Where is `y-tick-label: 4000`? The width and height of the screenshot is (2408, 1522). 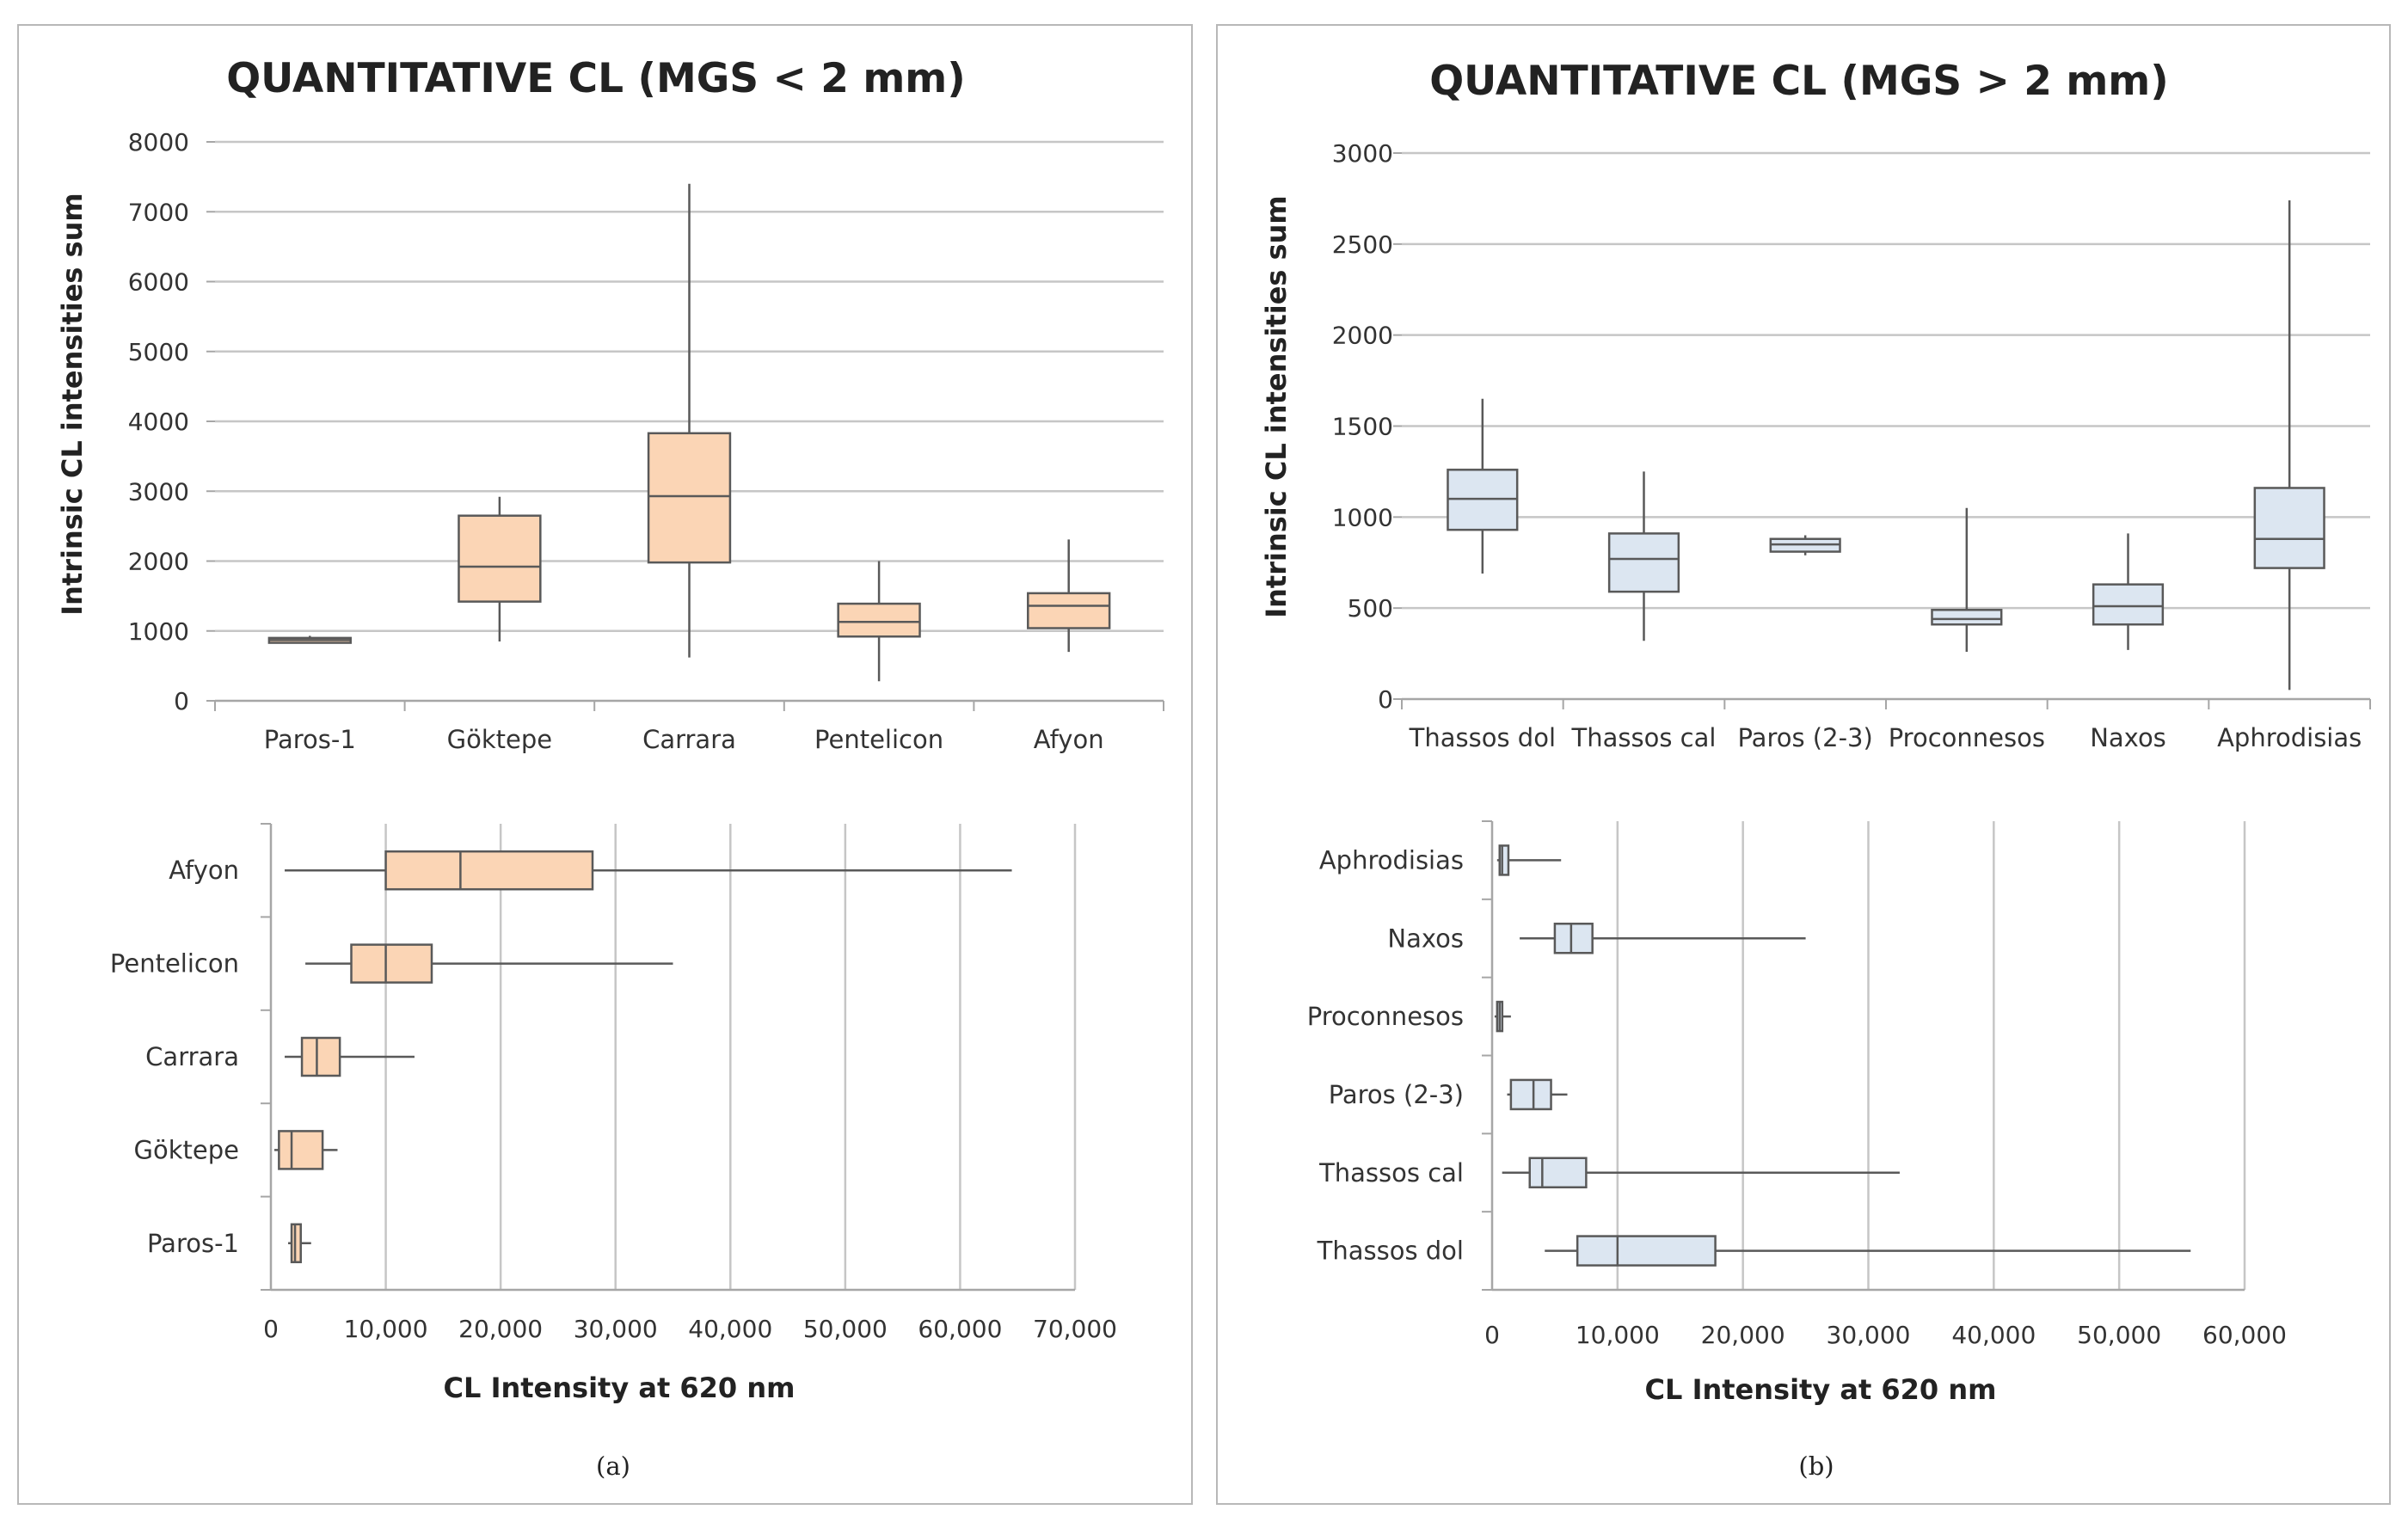 y-tick-label: 4000 is located at coordinates (158, 422).